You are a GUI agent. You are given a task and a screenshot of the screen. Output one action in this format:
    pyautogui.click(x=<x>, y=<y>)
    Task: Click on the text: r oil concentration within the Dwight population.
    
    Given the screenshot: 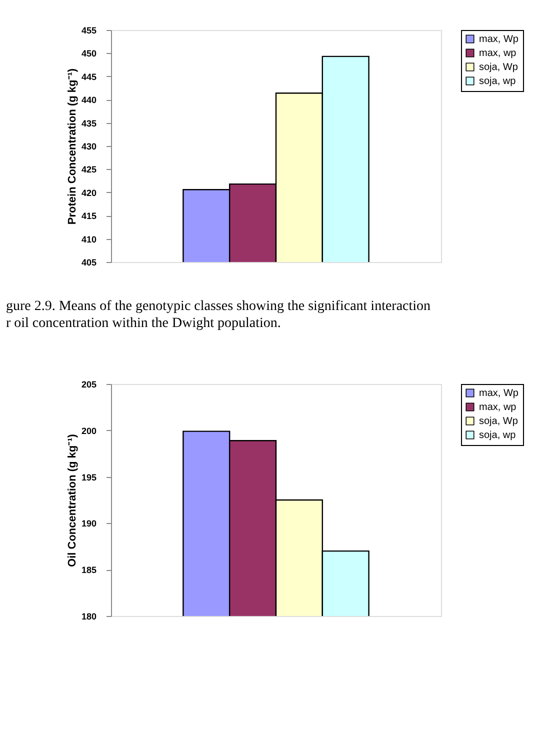 What is the action you would take?
    pyautogui.click(x=143, y=323)
    